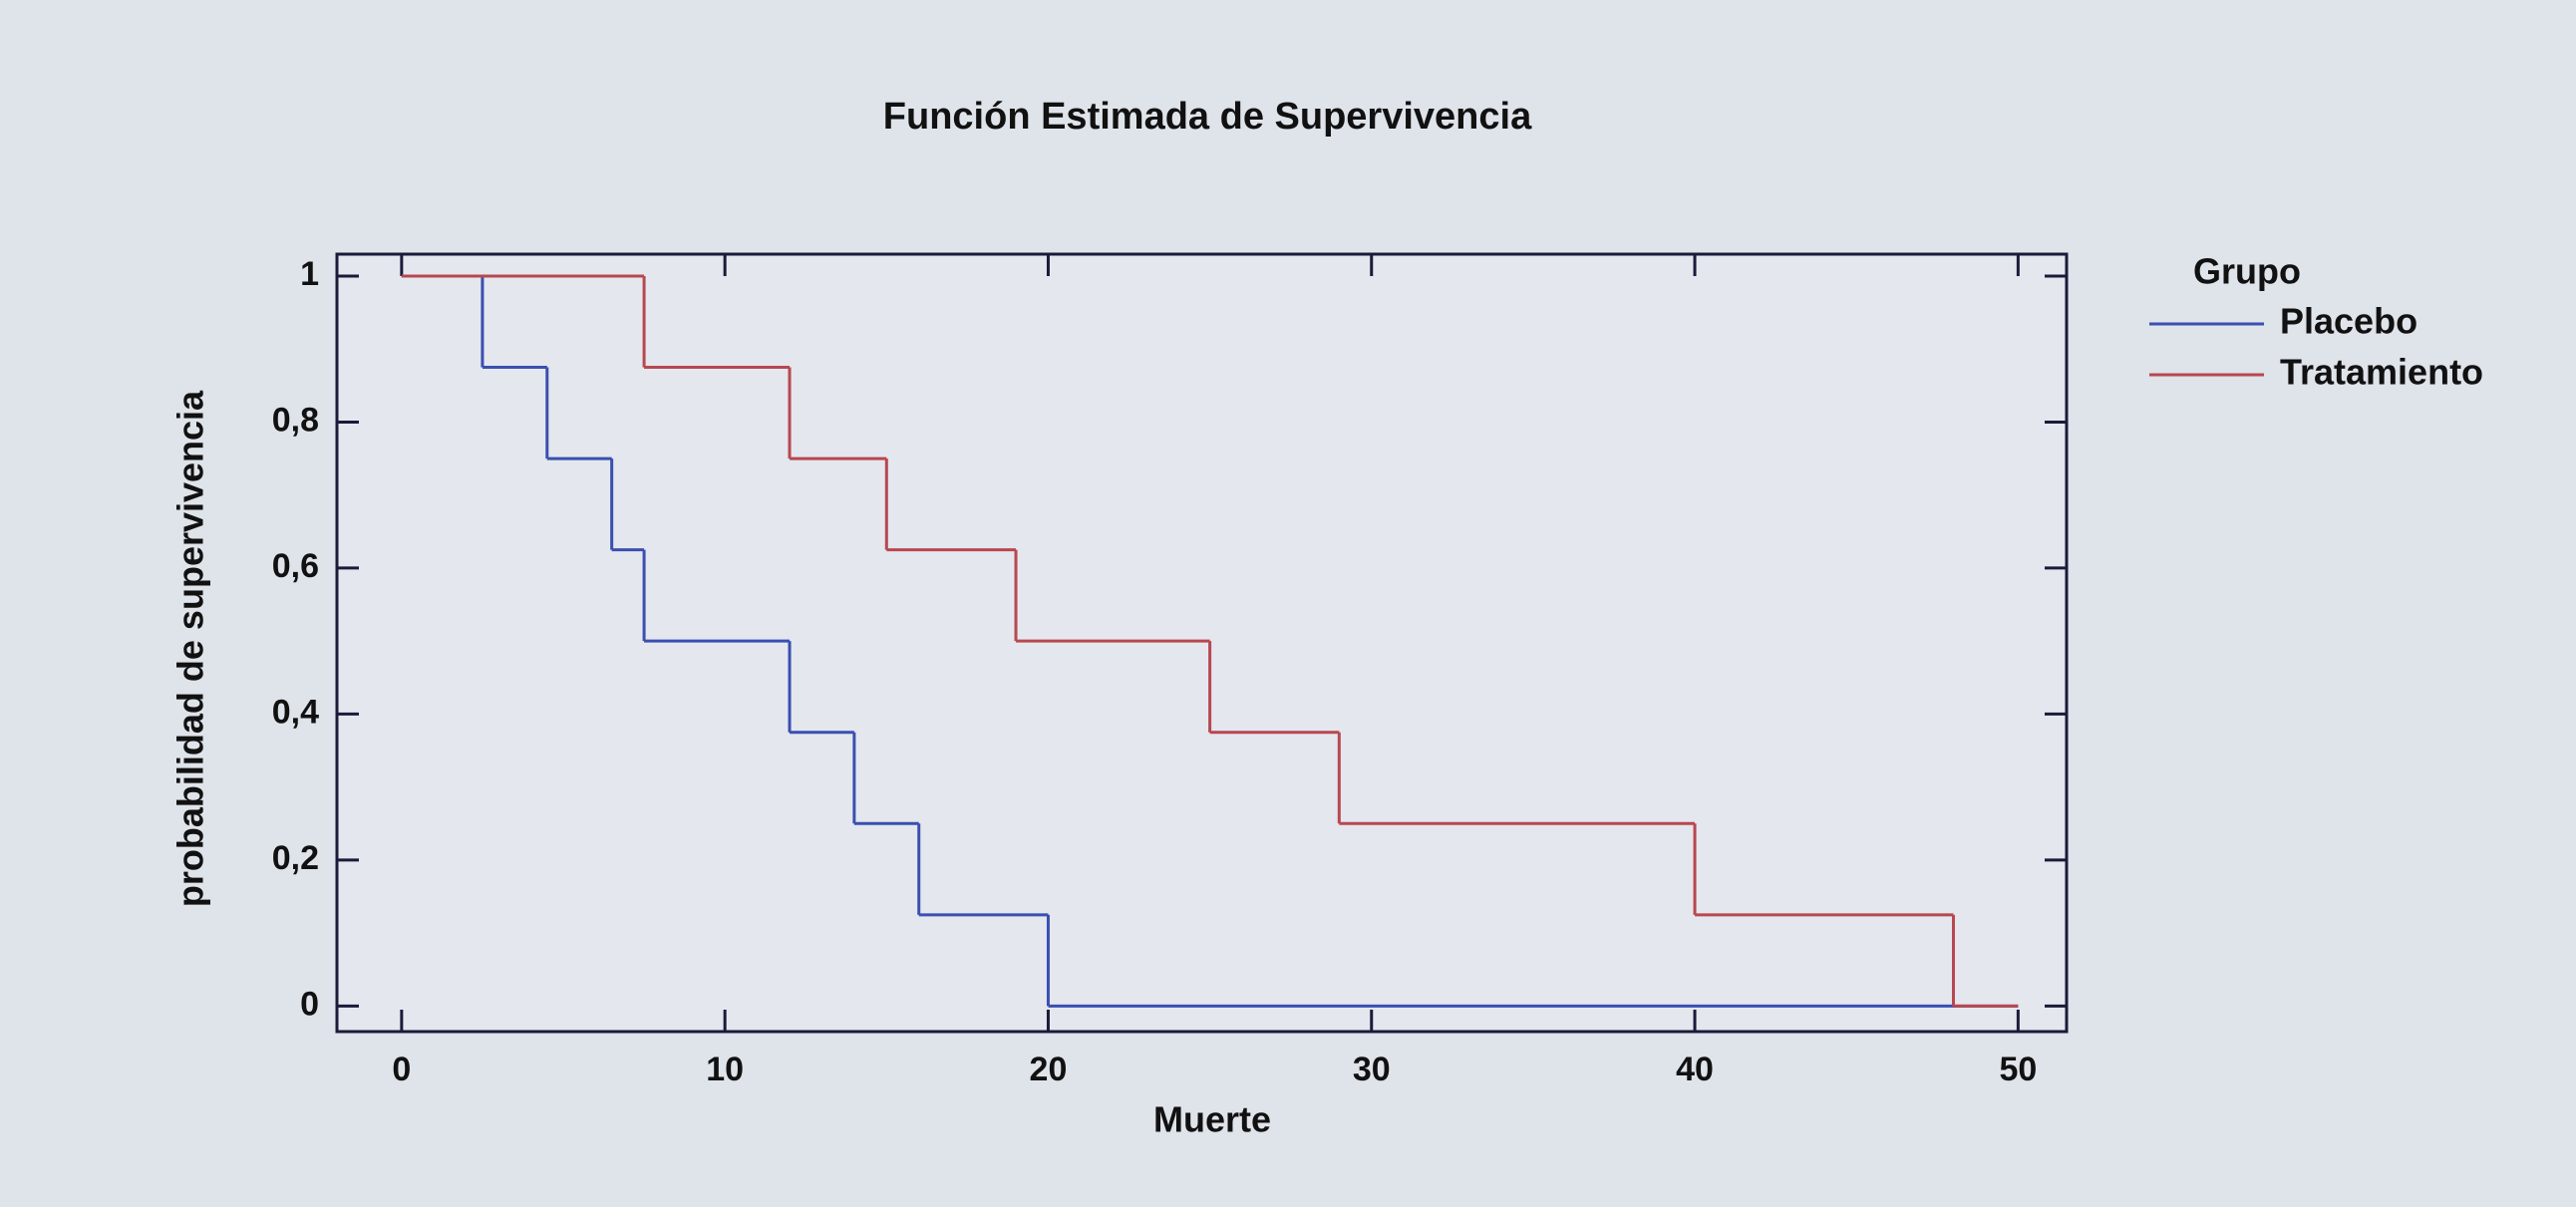 The height and width of the screenshot is (1207, 2576). I want to click on chart-title: Función Estimada de Supervivencia, so click(1207, 117).